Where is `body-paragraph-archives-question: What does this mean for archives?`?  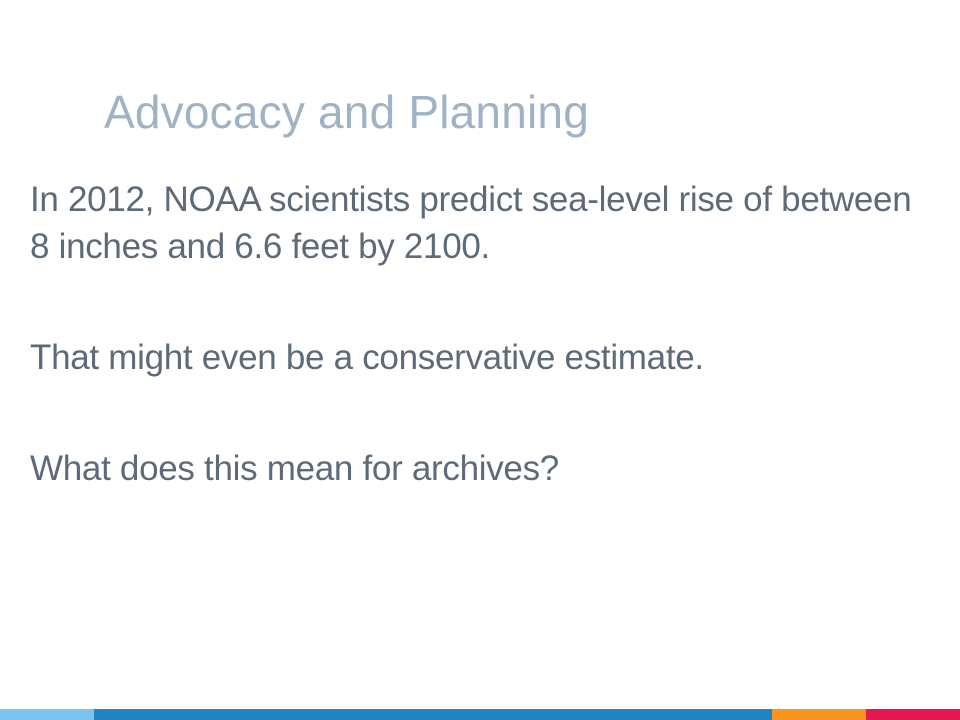 body-paragraph-archives-question: What does this mean for archives? is located at coordinates (294, 468).